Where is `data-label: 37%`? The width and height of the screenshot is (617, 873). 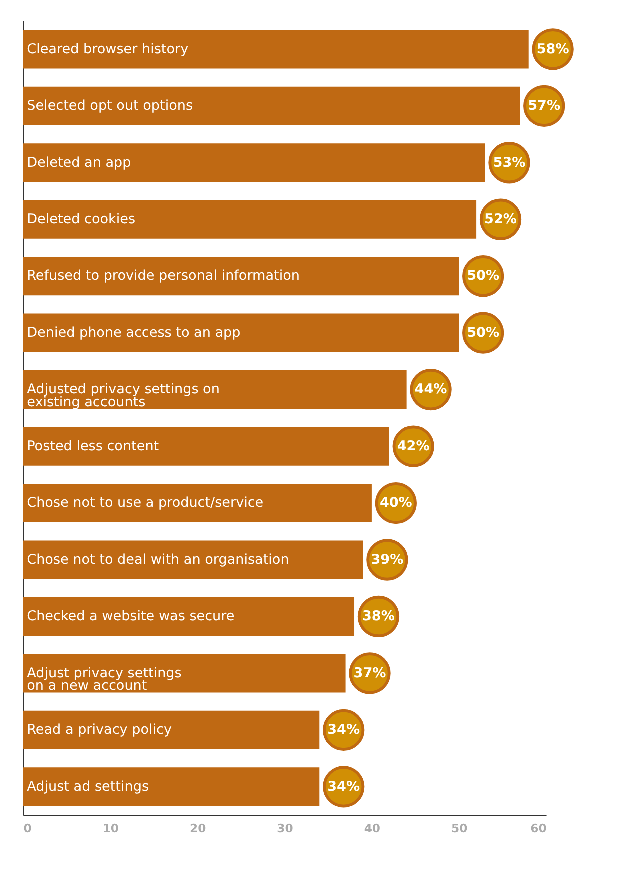 data-label: 37% is located at coordinates (370, 673).